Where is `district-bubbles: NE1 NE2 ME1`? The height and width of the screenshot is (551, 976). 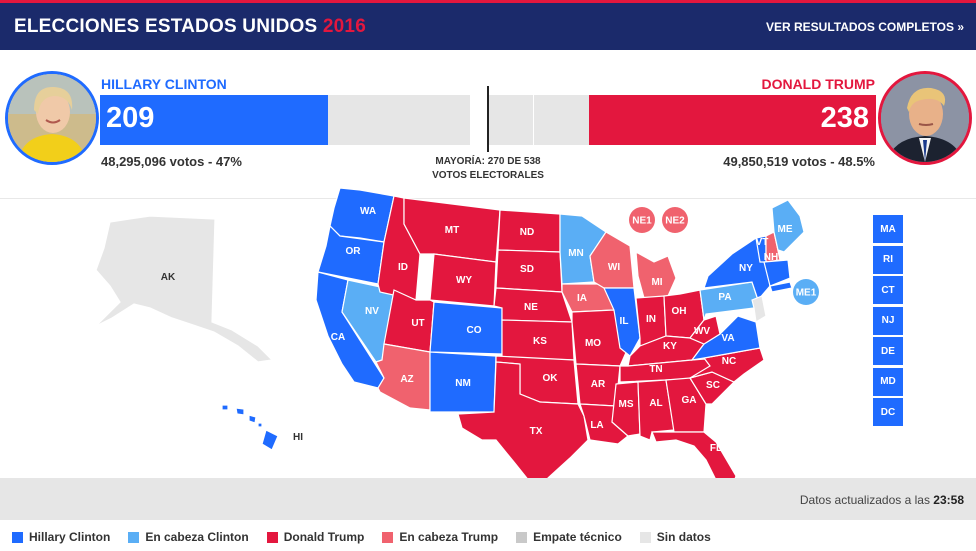
district-bubbles: NE1 NE2 ME1 is located at coordinates (724, 256).